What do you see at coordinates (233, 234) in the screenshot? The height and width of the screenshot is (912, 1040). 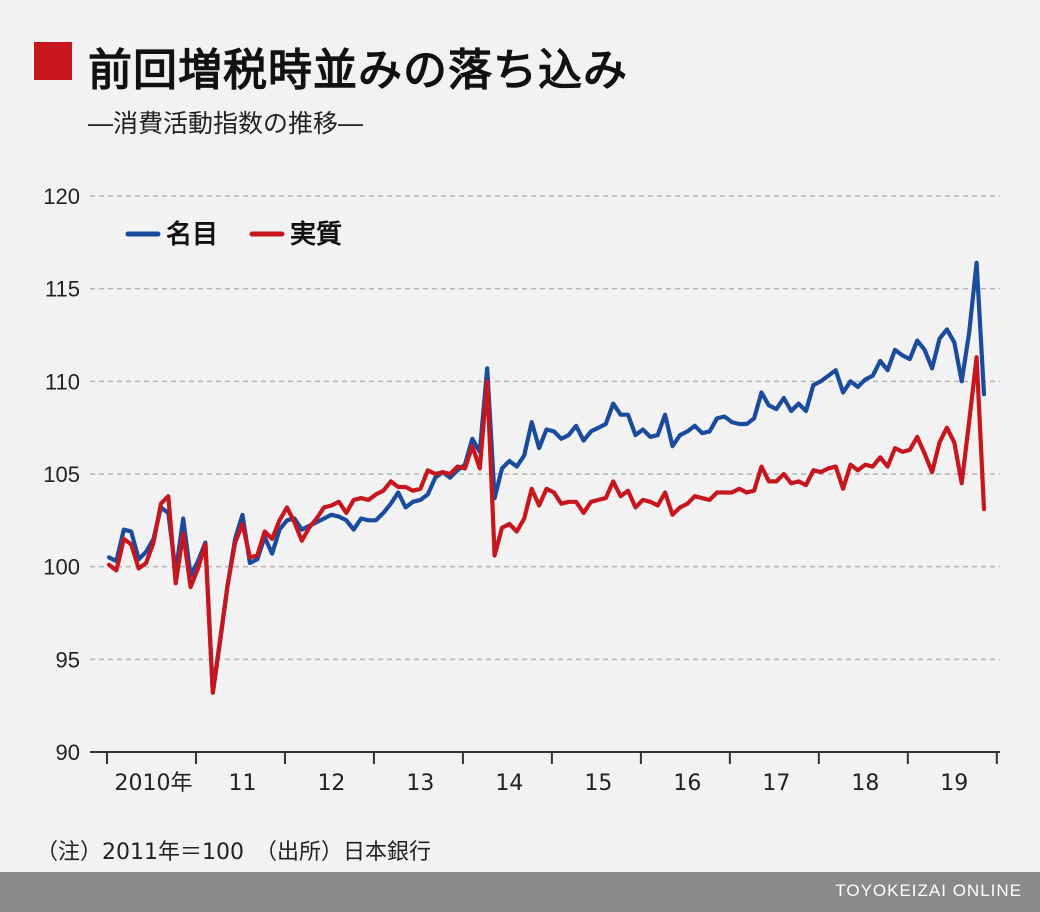 I see `legend: 名目 実質` at bounding box center [233, 234].